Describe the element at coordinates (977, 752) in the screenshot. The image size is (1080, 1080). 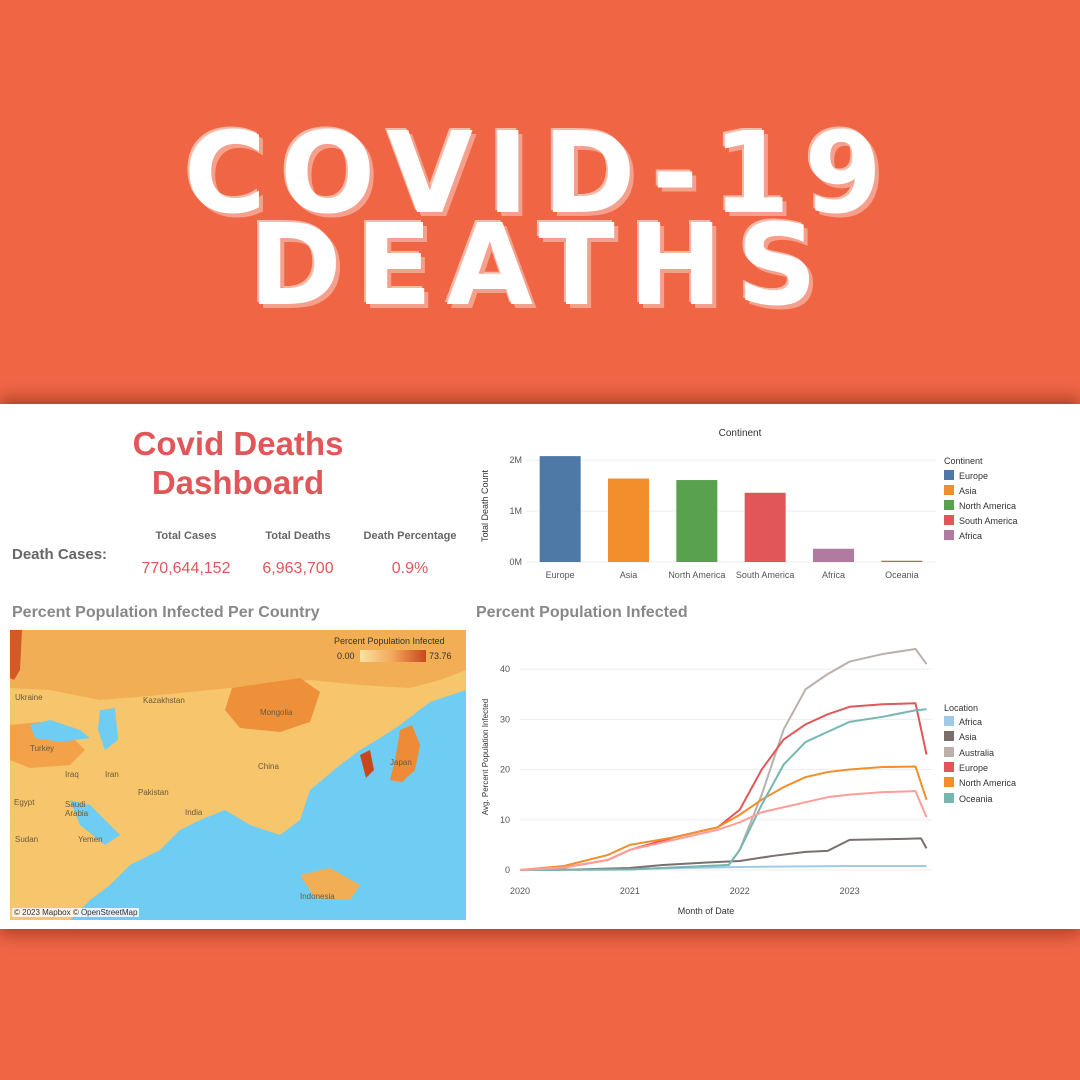
I see `legend-label: Australia` at that location.